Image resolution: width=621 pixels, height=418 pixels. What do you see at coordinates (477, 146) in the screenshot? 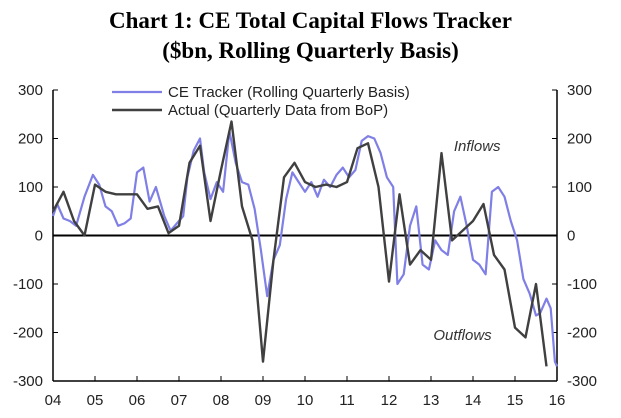
I see `annotation-1: Inflows` at bounding box center [477, 146].